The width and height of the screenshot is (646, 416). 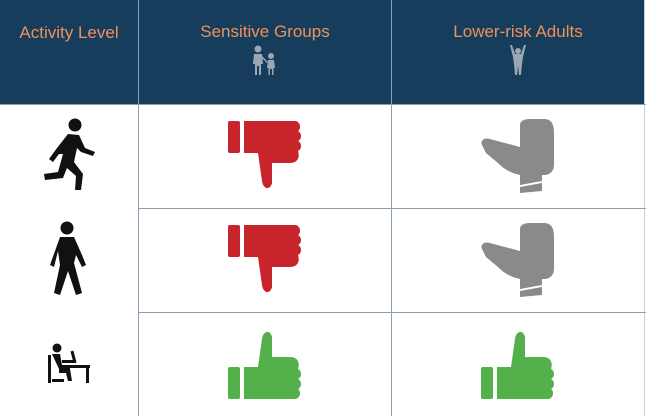 What do you see at coordinates (138, 208) in the screenshot?
I see `column-divider` at bounding box center [138, 208].